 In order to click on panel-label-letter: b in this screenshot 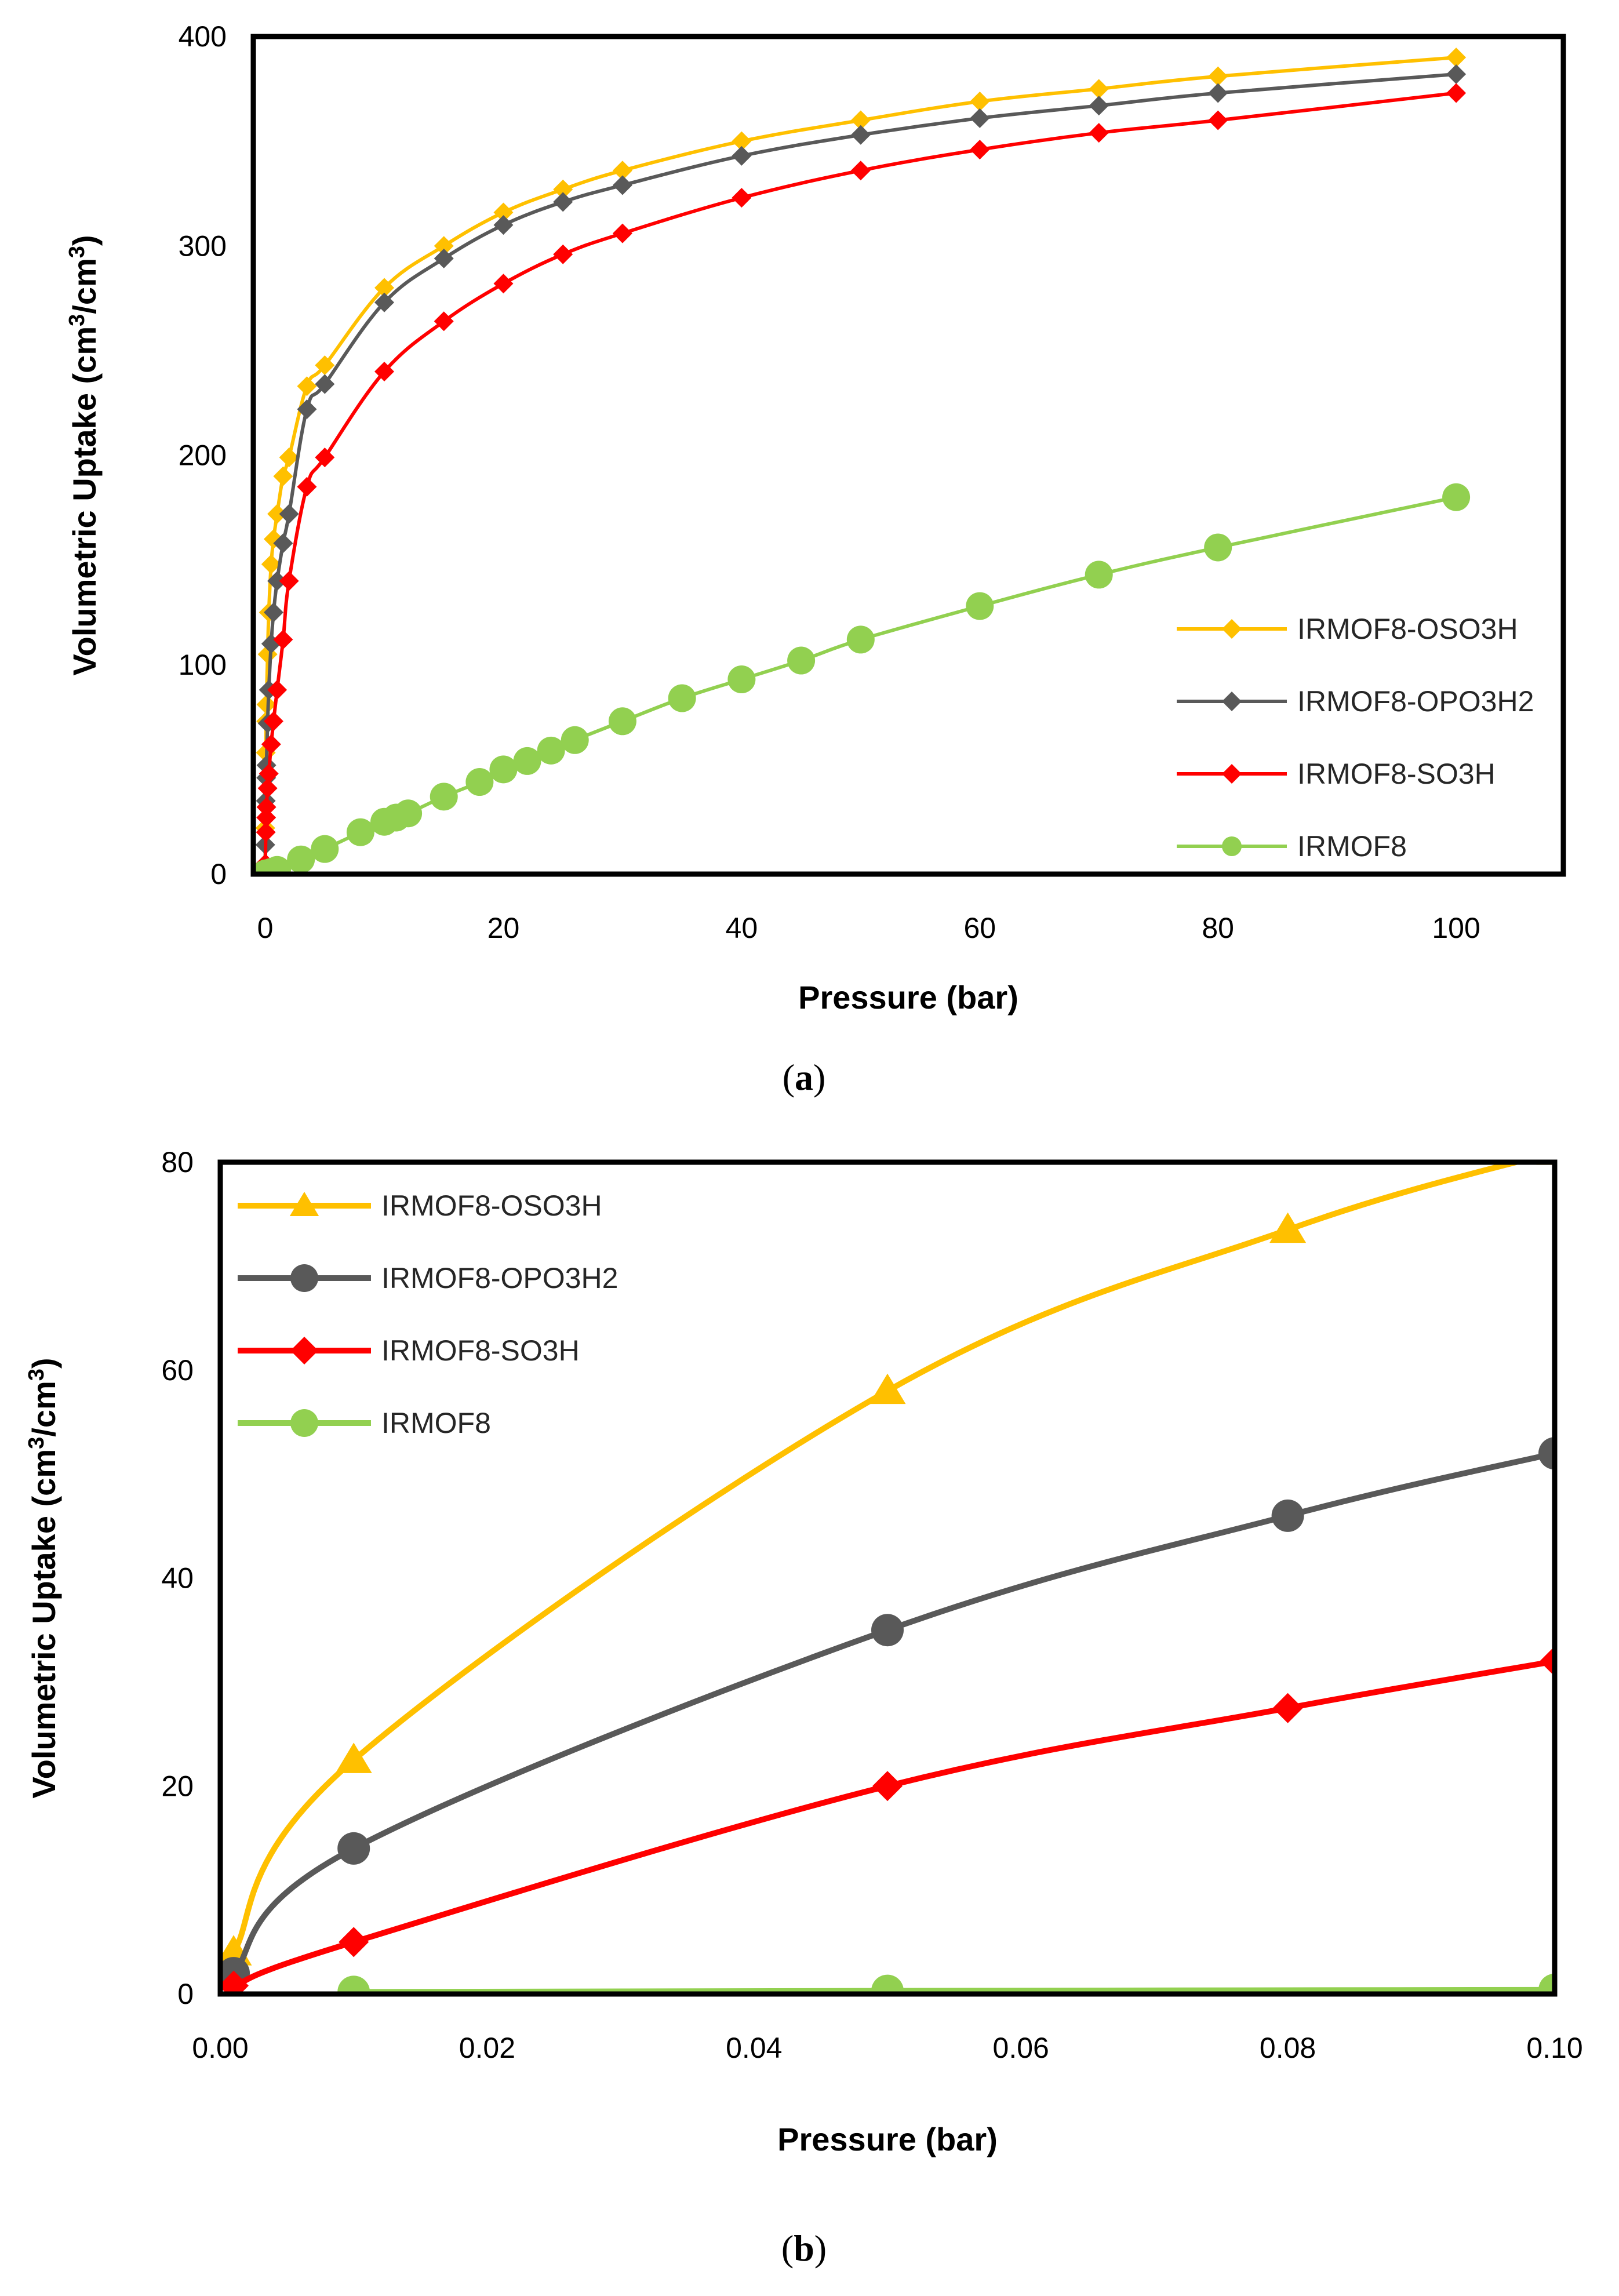, I will do `click(804, 2248)`.